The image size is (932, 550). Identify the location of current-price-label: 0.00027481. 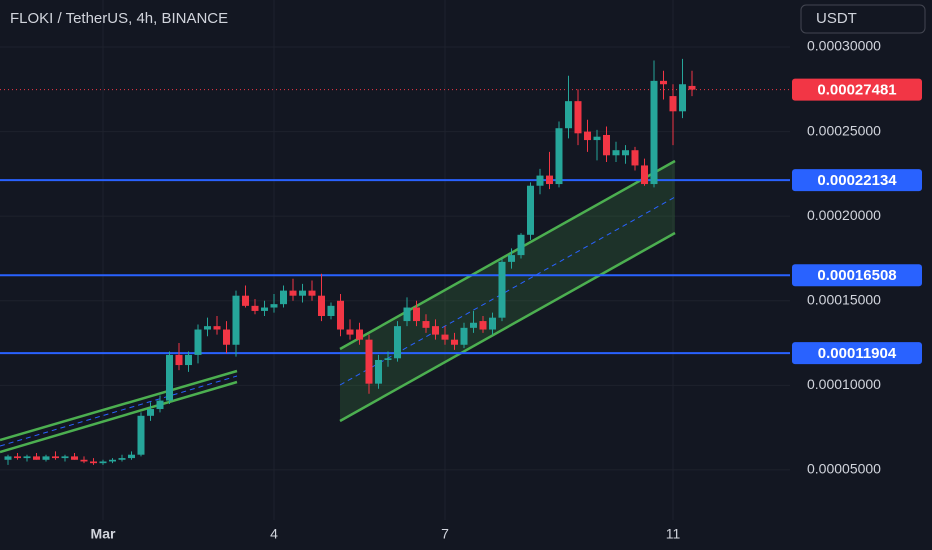
(856, 90).